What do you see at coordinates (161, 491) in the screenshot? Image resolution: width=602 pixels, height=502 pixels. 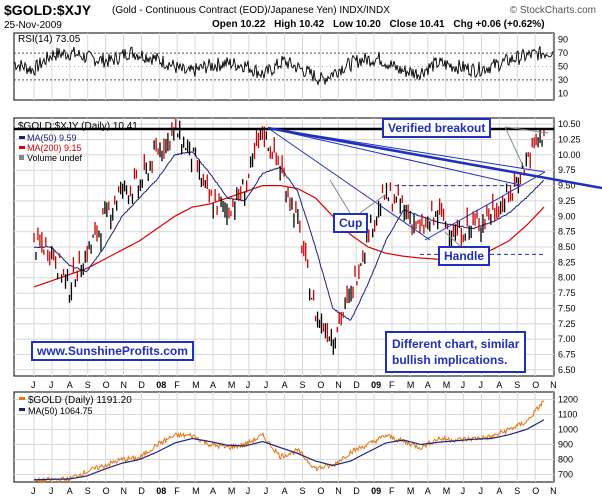 I see `gold-x-tick: 08` at bounding box center [161, 491].